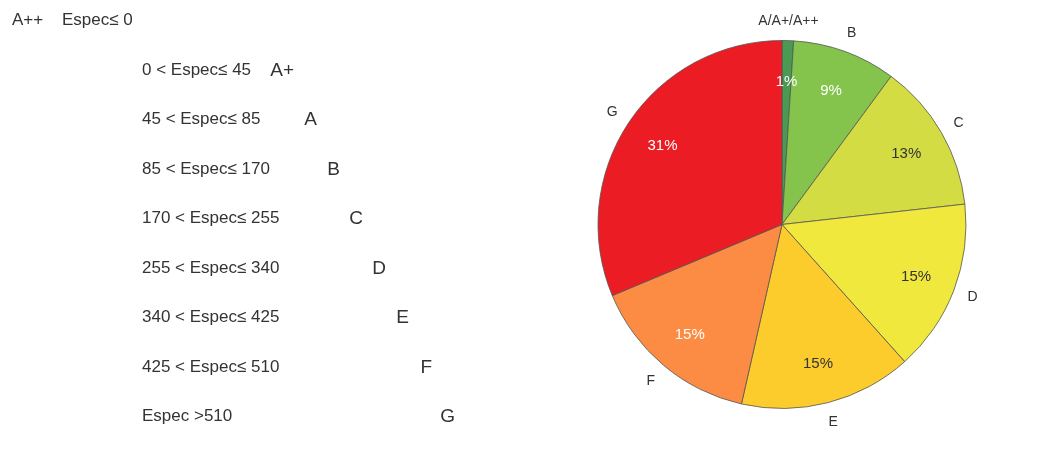  I want to click on text: 45 < Espec≤ 85, so click(201, 118).